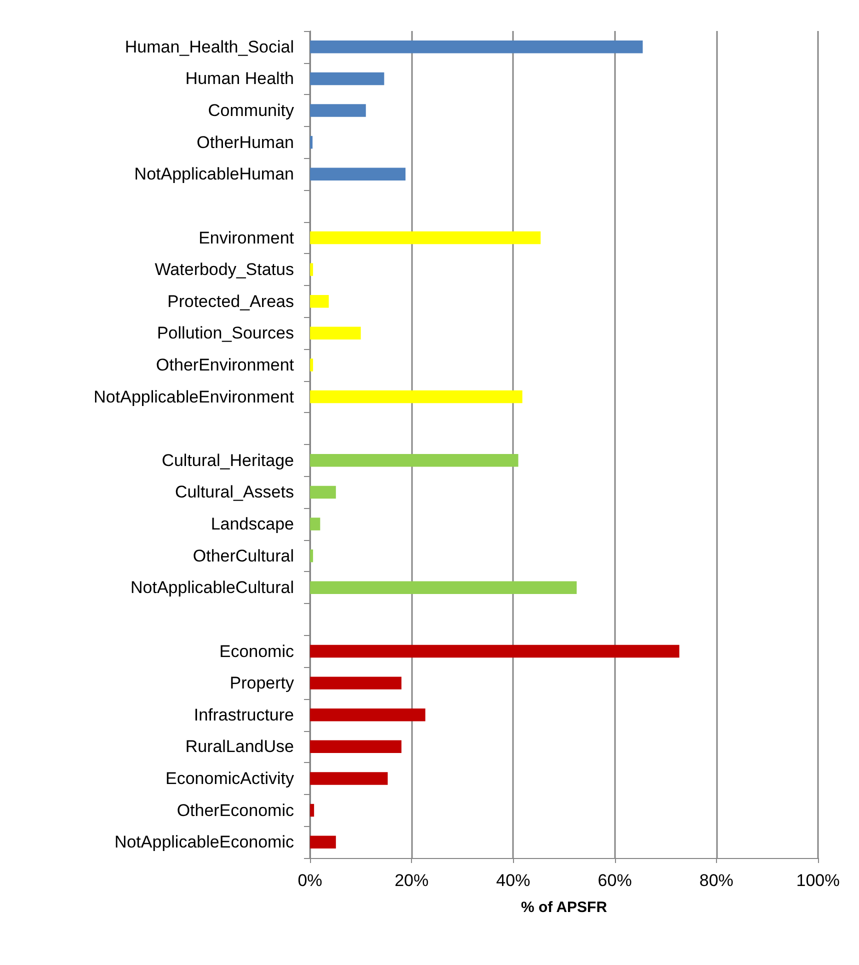  Describe the element at coordinates (204, 842) in the screenshot. I see `y-tick-label: NotApplicableEconomic` at that location.